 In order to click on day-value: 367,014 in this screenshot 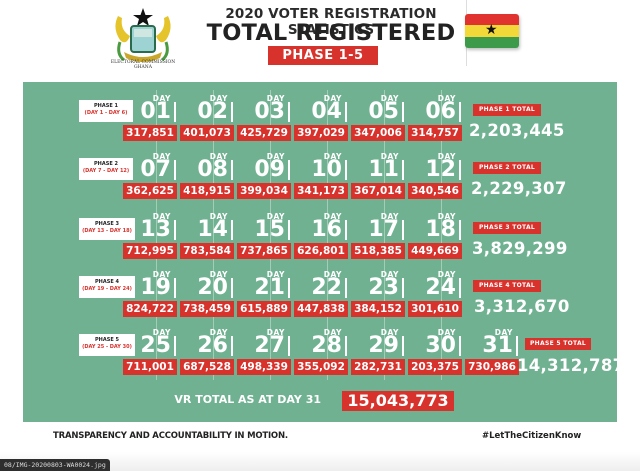, I will do `click(378, 191)`.